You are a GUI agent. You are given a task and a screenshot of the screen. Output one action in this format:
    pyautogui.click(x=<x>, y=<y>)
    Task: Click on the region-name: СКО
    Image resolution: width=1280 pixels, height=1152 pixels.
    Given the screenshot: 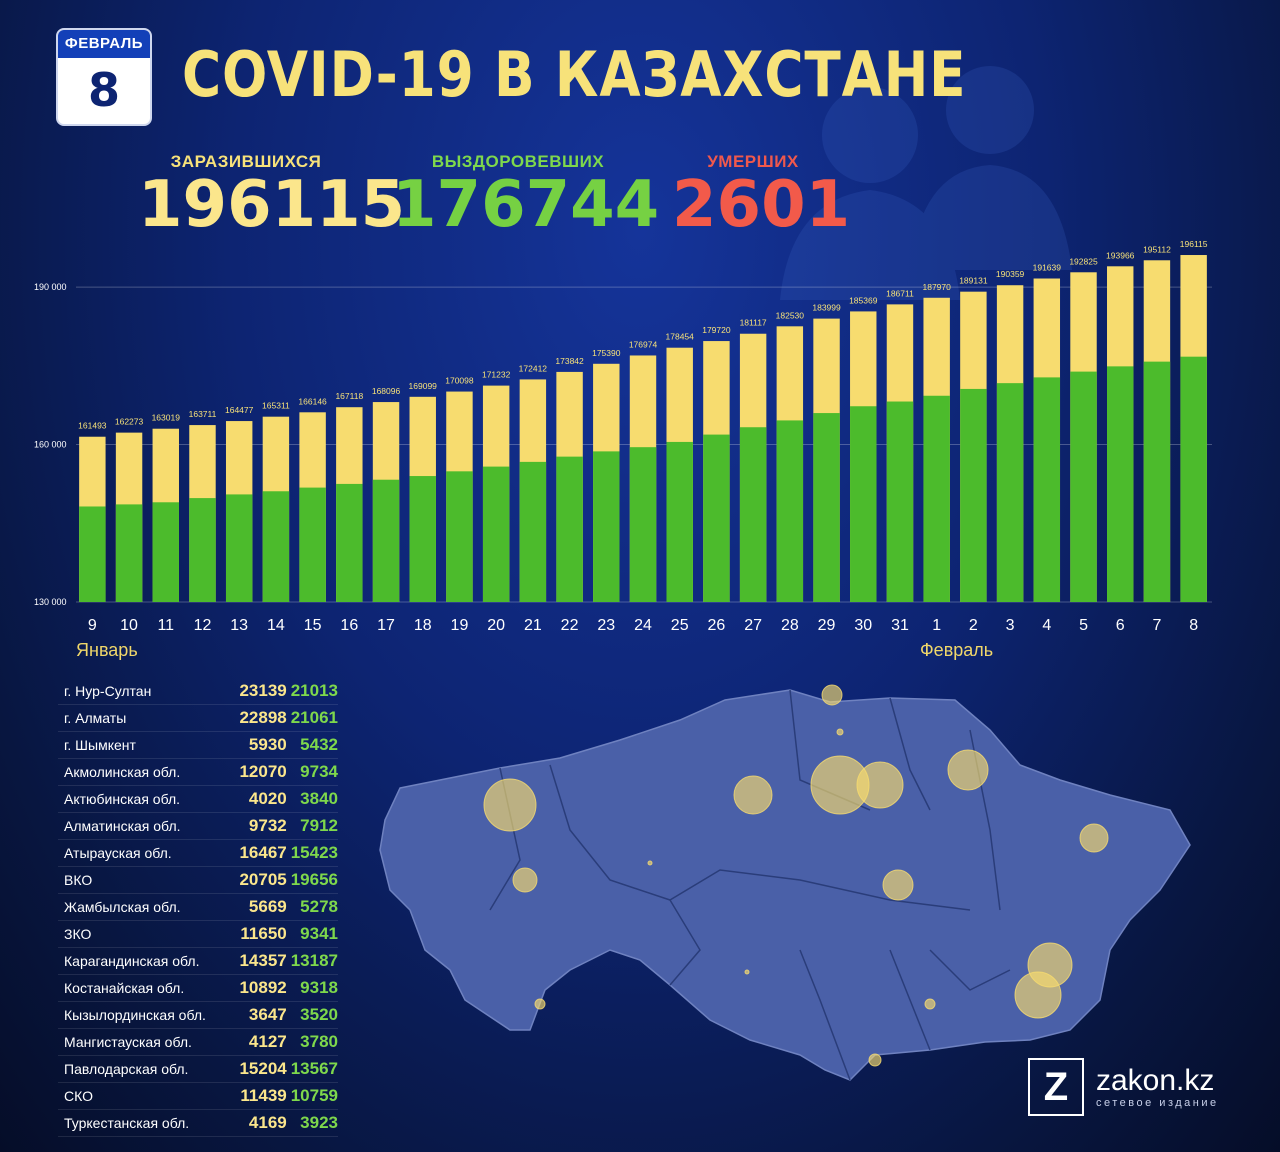 What is the action you would take?
    pyautogui.click(x=78, y=1096)
    